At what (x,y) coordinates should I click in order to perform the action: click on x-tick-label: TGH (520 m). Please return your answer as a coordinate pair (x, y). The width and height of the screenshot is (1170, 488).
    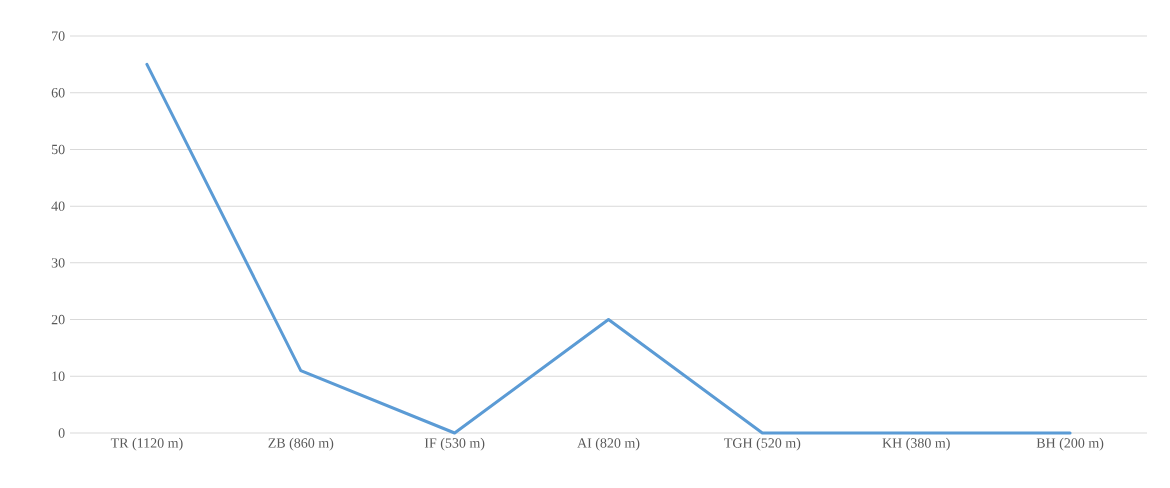
    Looking at the image, I should click on (762, 444).